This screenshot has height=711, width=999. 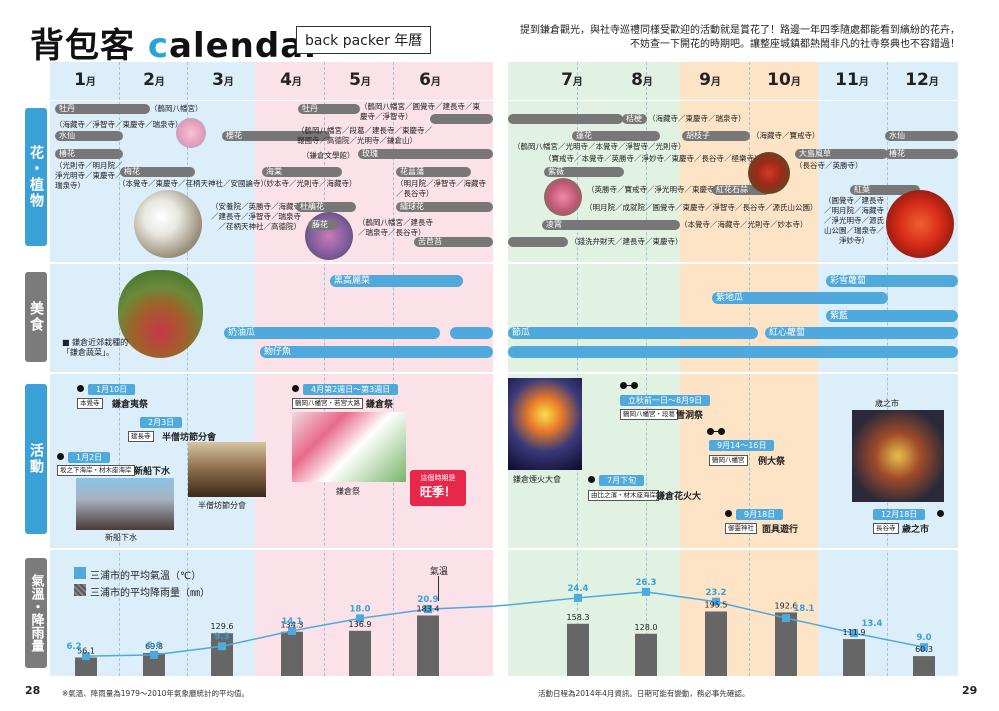 What do you see at coordinates (396, 281) in the screenshot?
I see `food-bar: 黑高麗菜` at bounding box center [396, 281].